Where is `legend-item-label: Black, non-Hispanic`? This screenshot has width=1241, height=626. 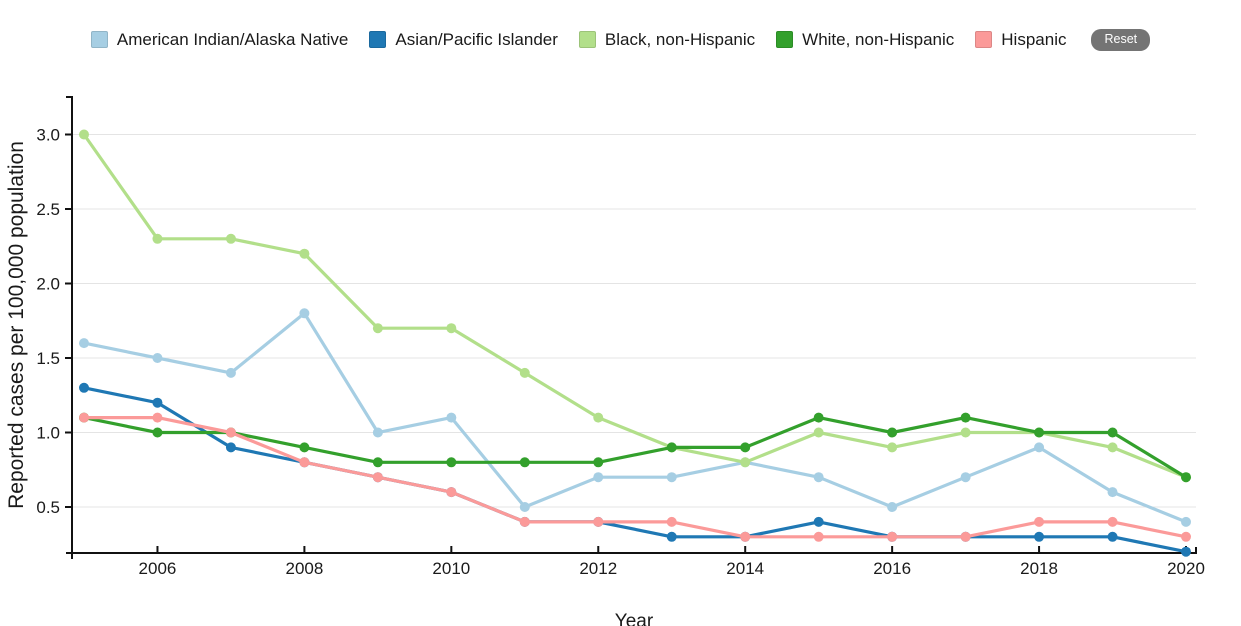
legend-item-label: Black, non-Hispanic is located at coordinates (680, 39).